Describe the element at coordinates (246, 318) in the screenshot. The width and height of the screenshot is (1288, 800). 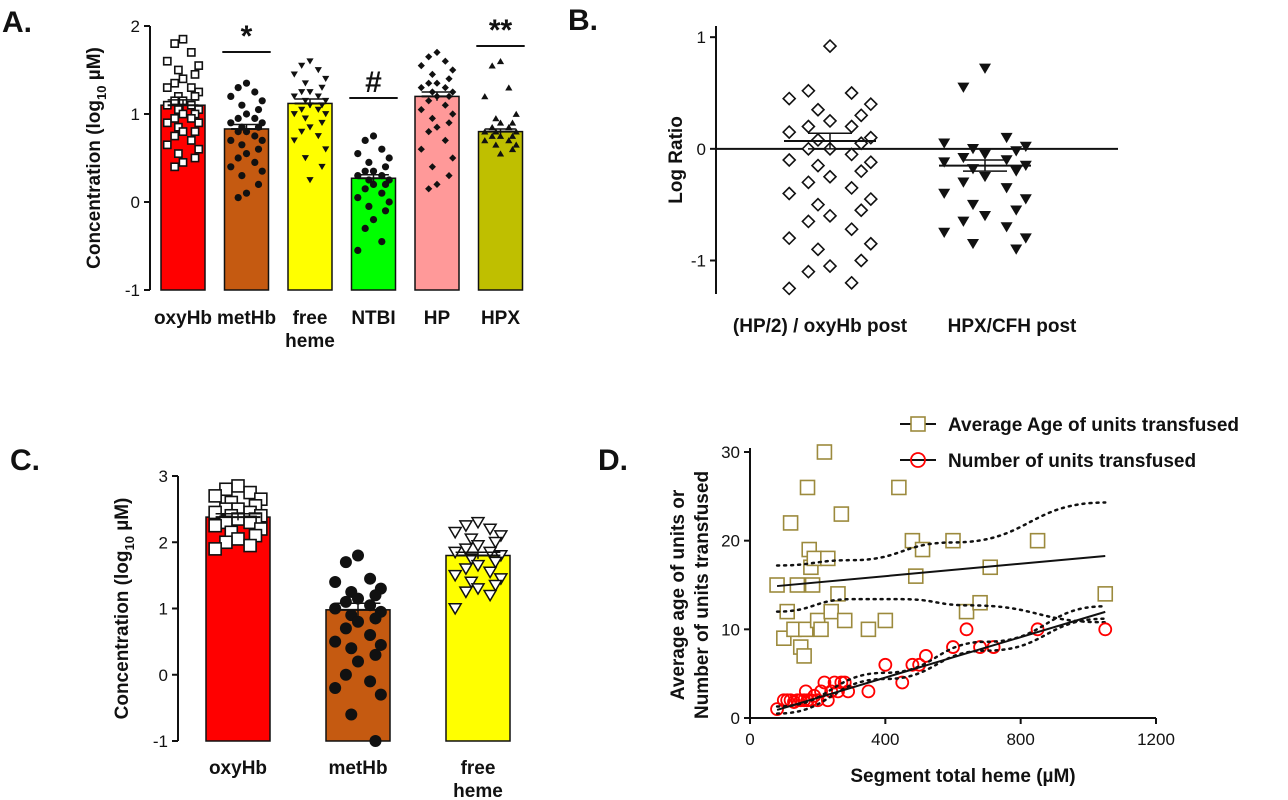
I see `x-category-label: metHb` at that location.